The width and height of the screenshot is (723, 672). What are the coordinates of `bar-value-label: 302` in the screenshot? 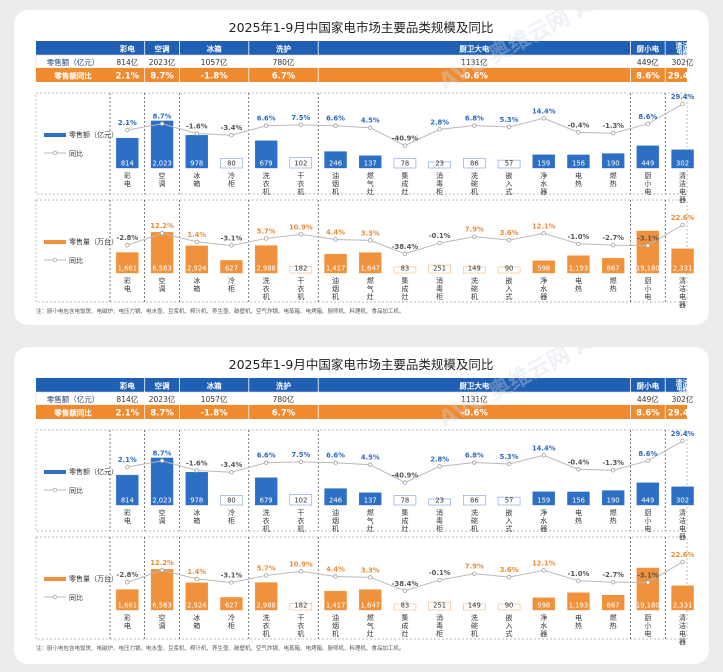 It's located at (682, 164).